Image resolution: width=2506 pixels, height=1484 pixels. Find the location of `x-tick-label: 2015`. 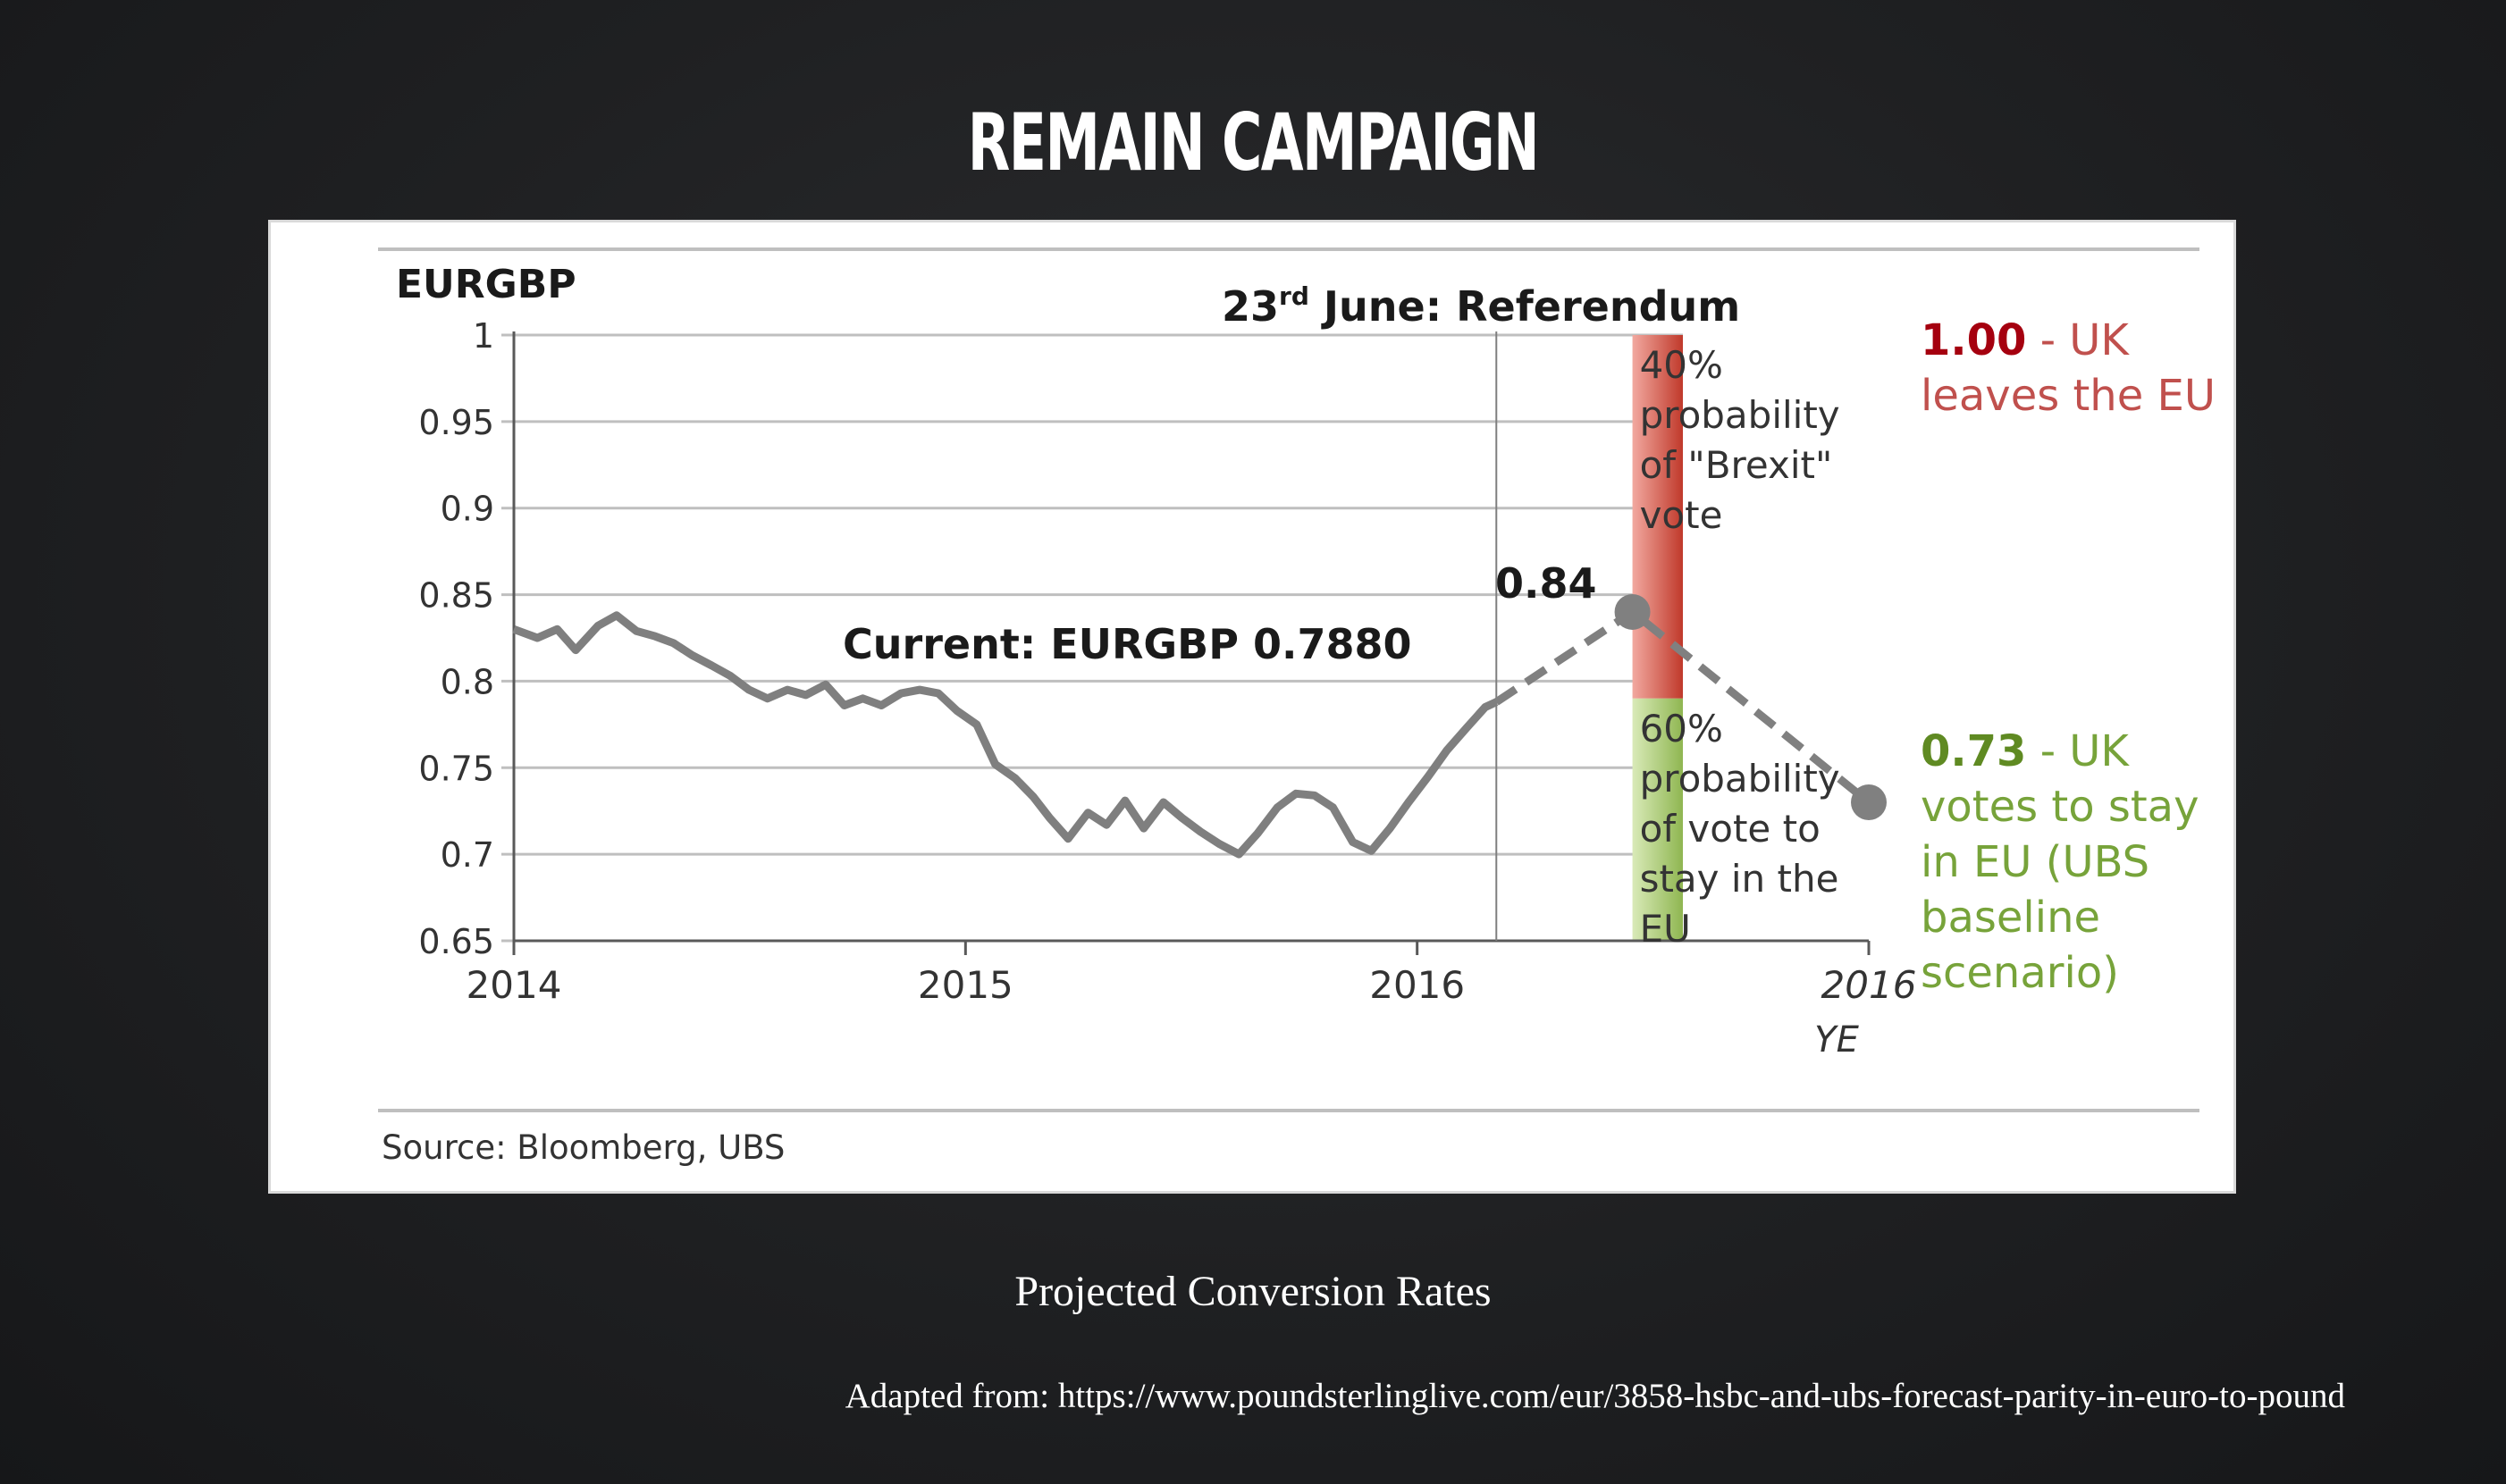

x-tick-label: 2015 is located at coordinates (966, 985).